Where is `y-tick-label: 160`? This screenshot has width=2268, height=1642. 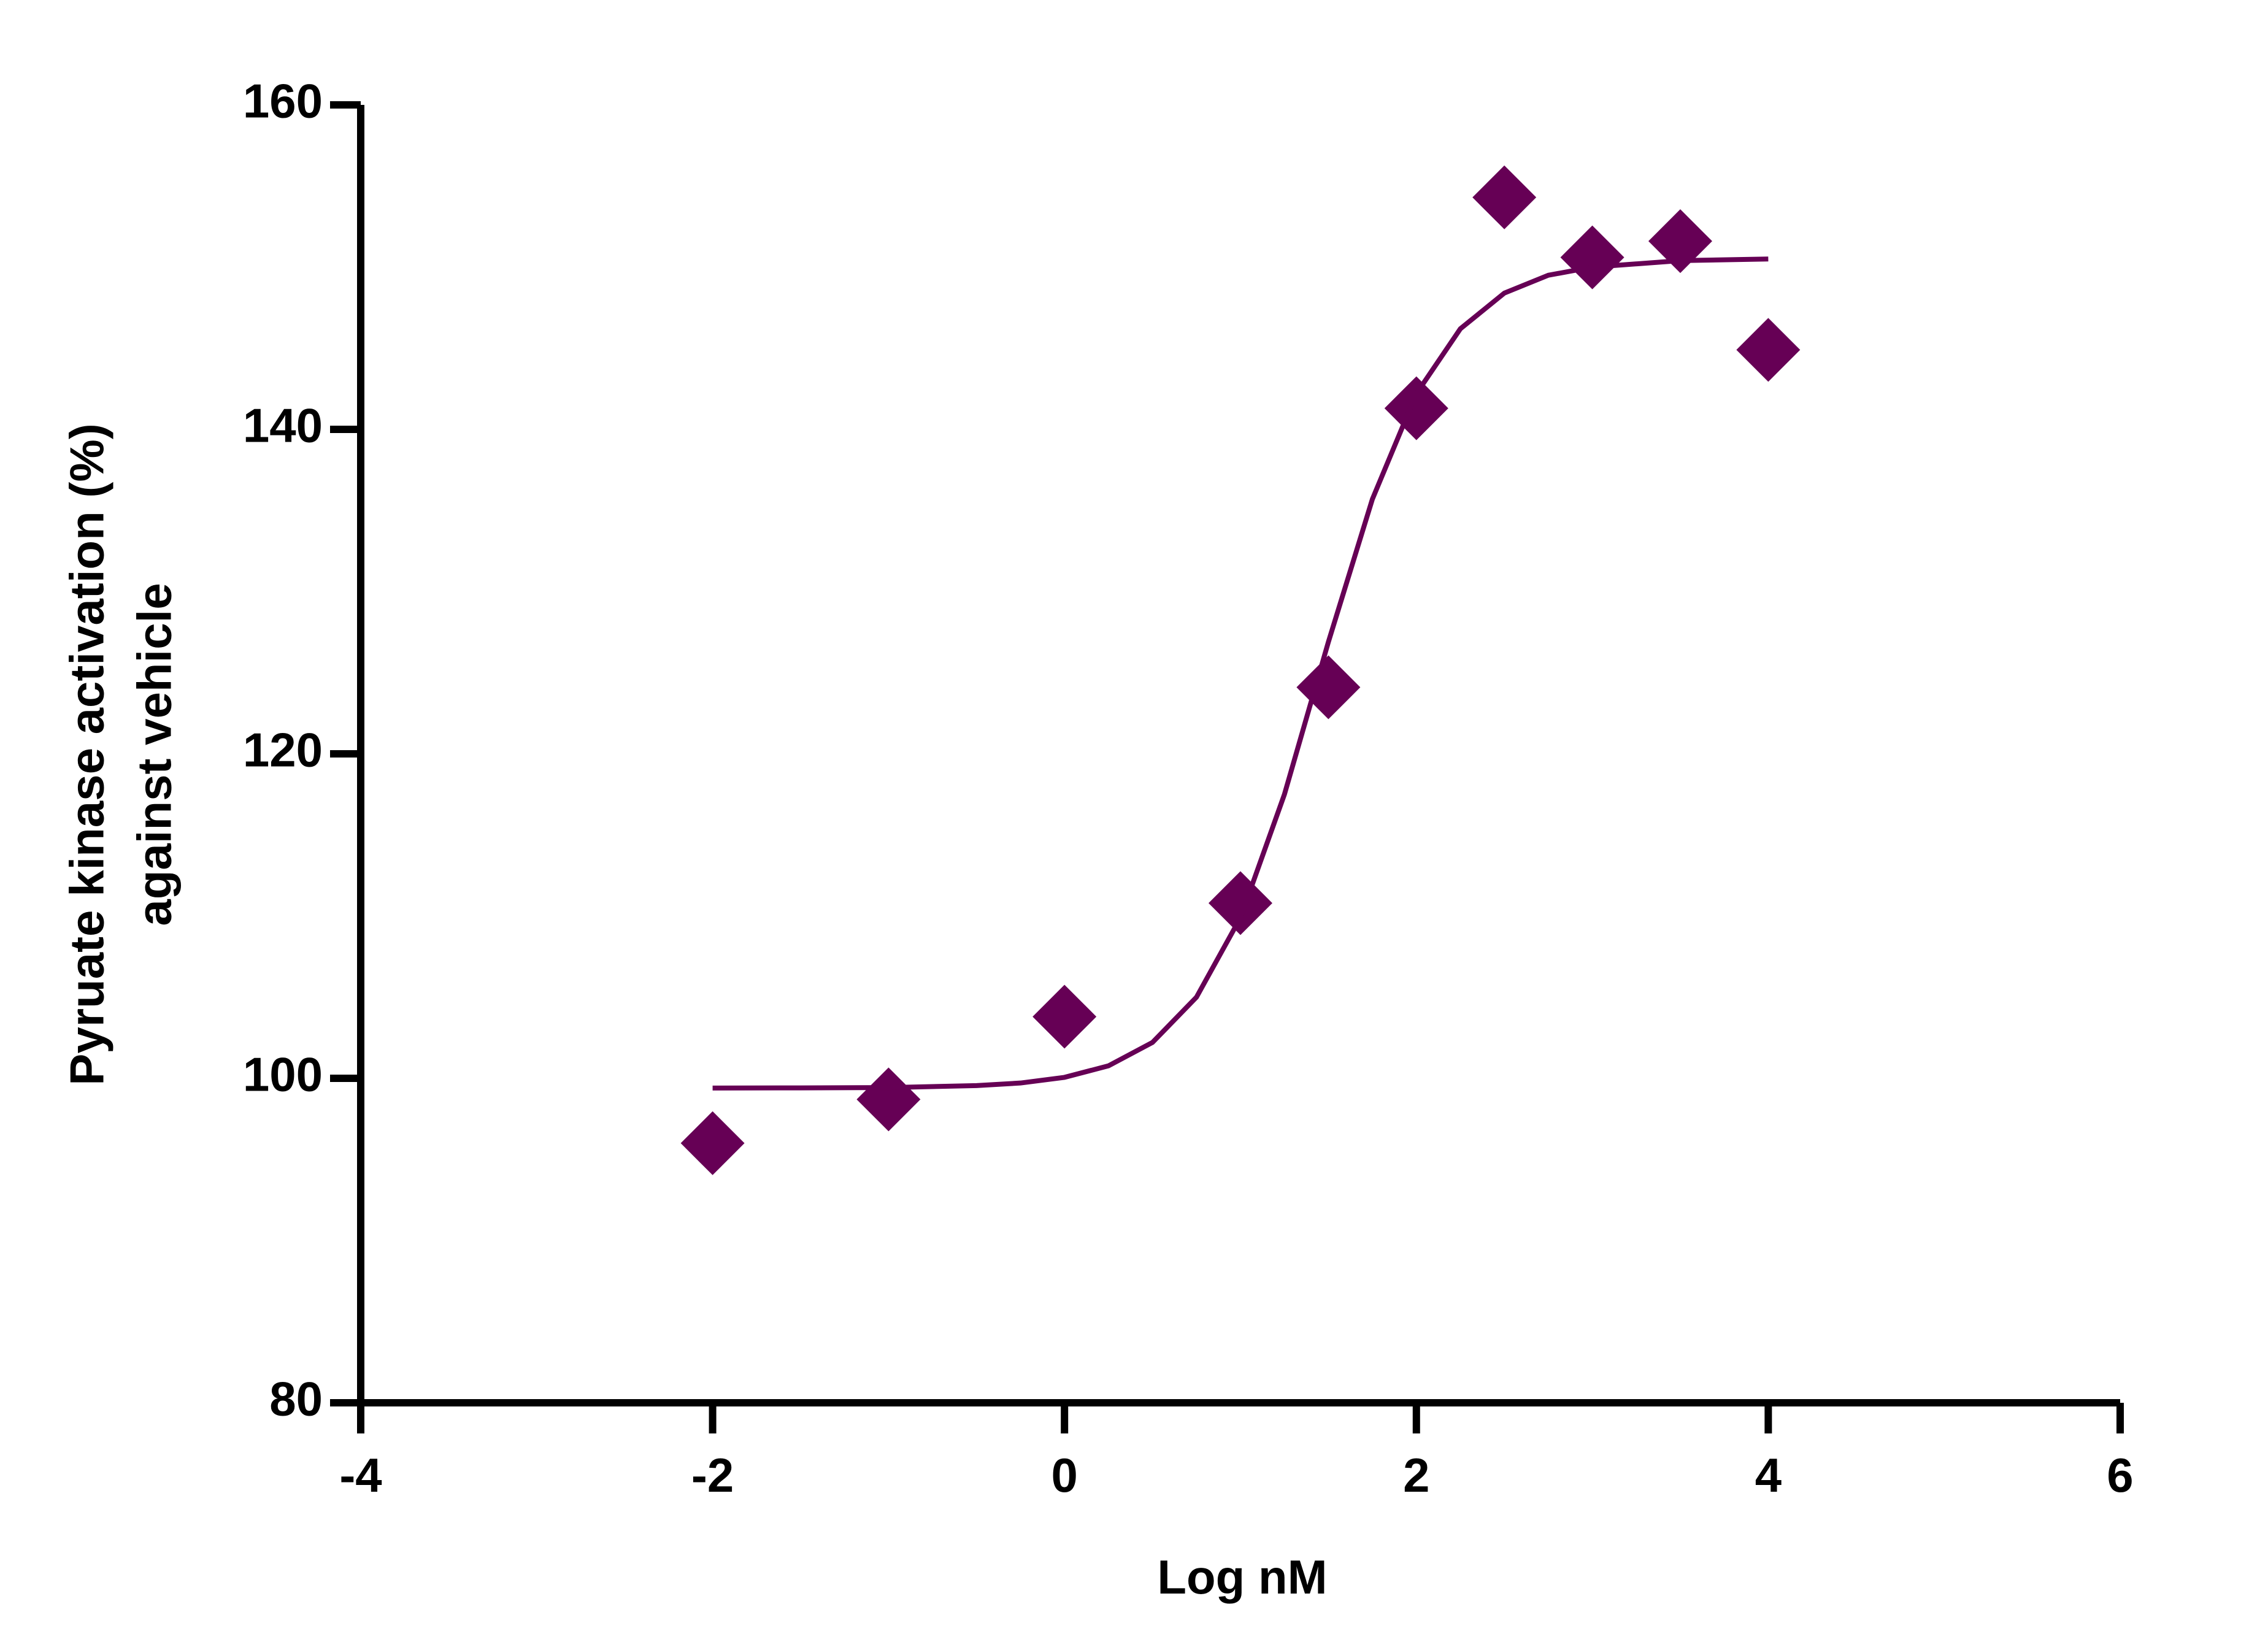 y-tick-label: 160 is located at coordinates (283, 101).